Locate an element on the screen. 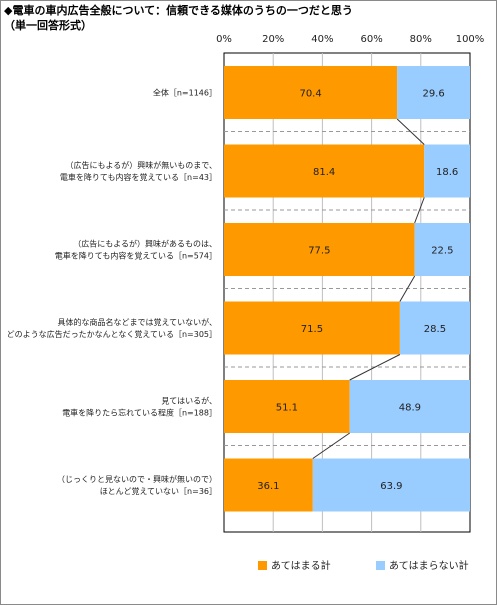 This screenshot has height=605, width=497. data-label-disagree: 22.5 is located at coordinates (442, 251).